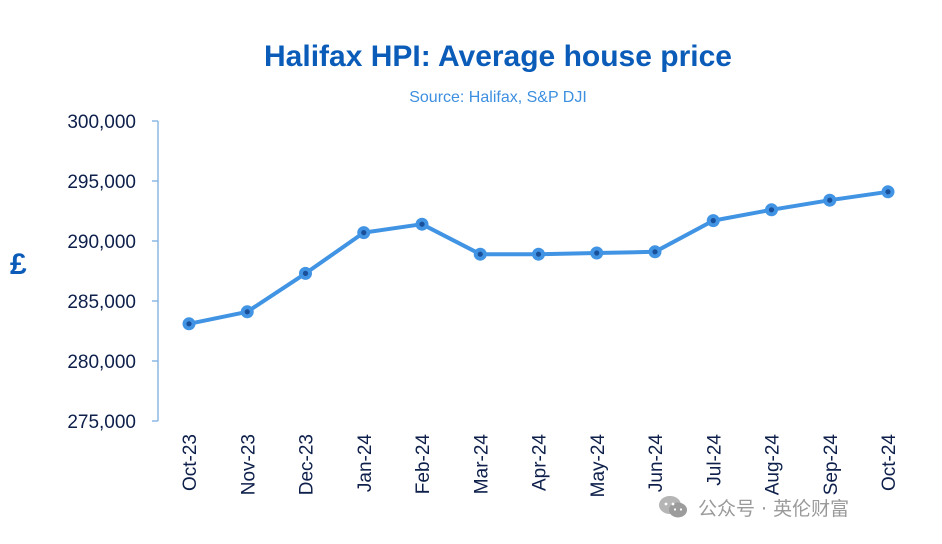 The height and width of the screenshot is (544, 942). What do you see at coordinates (831, 465) in the screenshot?
I see `x-tick-label: Sep-24` at bounding box center [831, 465].